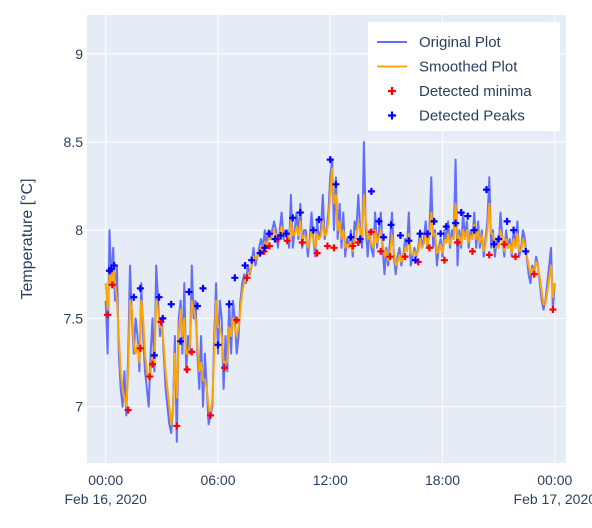 This screenshot has height=528, width=592. What do you see at coordinates (468, 67) in the screenshot?
I see `legend-item-label: Smoothed Plot` at bounding box center [468, 67].